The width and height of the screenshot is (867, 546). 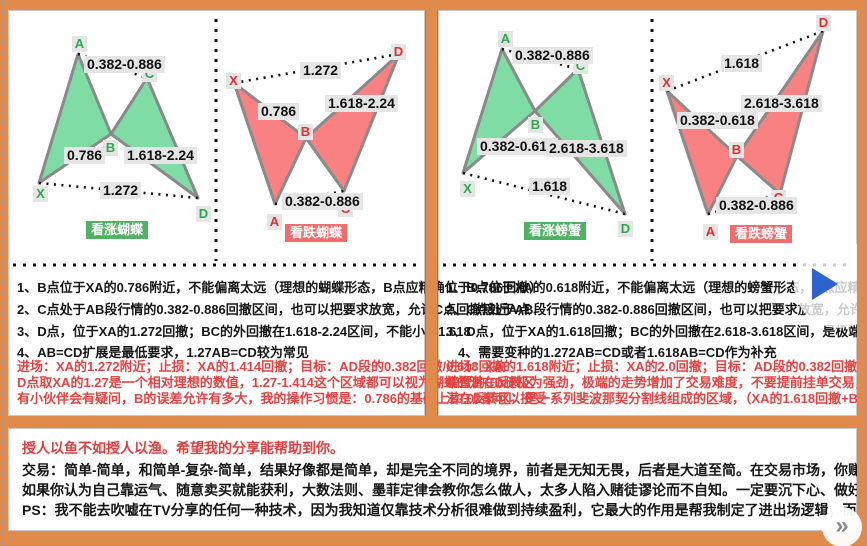 What do you see at coordinates (625, 229) in the screenshot?
I see `bull-crab-point-d: D` at bounding box center [625, 229].